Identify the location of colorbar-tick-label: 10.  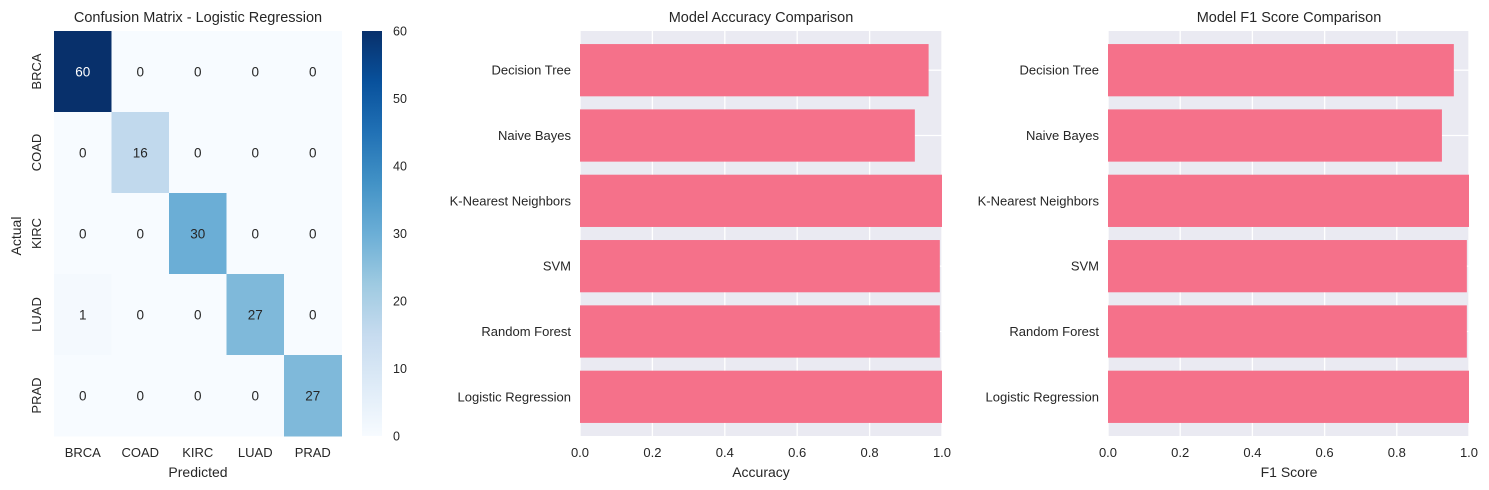
(400, 369).